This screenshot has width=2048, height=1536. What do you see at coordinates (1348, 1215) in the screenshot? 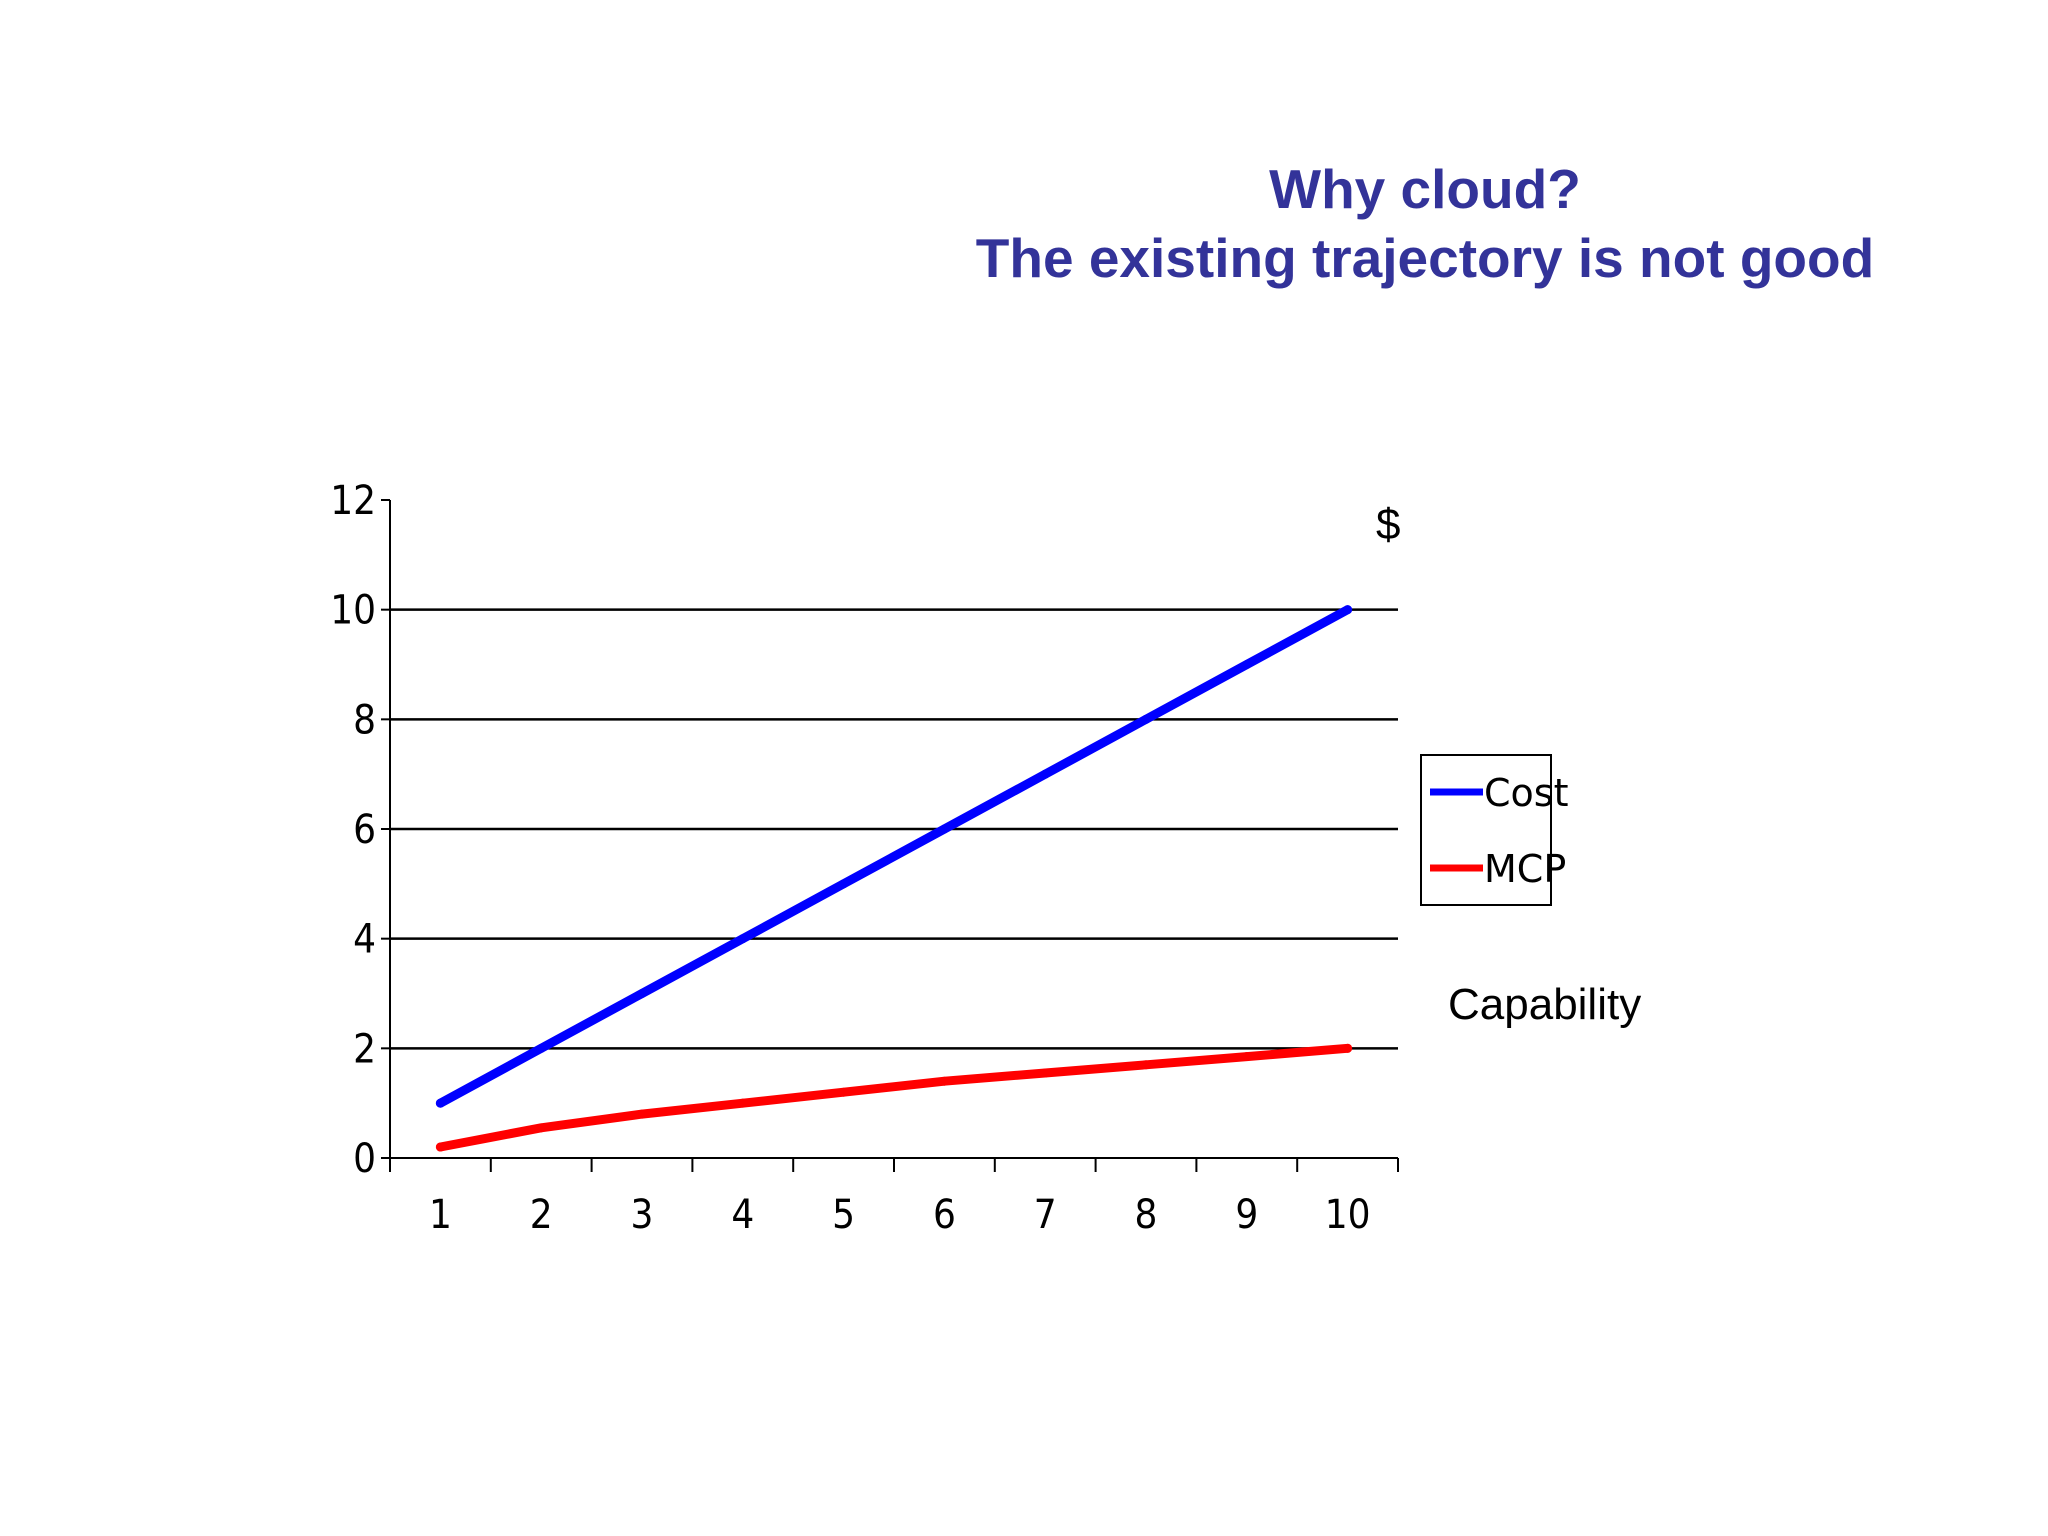
I see `x-tick-label-10: 10` at bounding box center [1348, 1215].